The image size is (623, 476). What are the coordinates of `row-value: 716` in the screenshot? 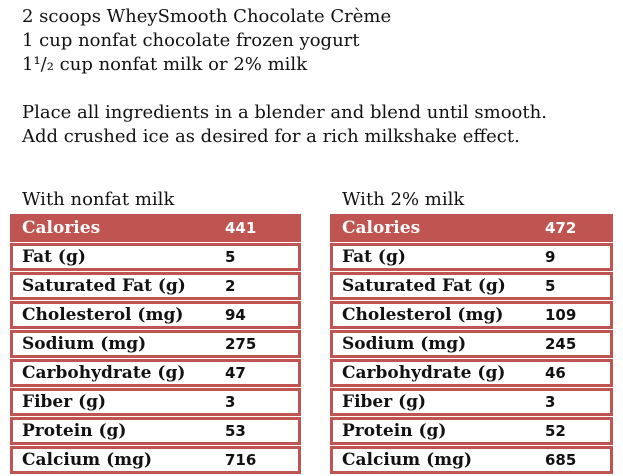 It's located at (241, 460).